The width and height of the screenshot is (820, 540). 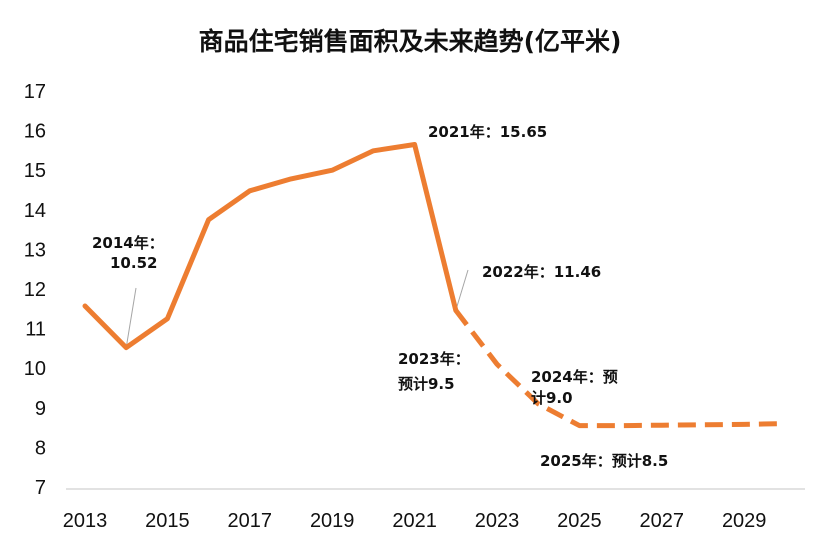 I want to click on x-tick-label: 2027, so click(x=662, y=521).